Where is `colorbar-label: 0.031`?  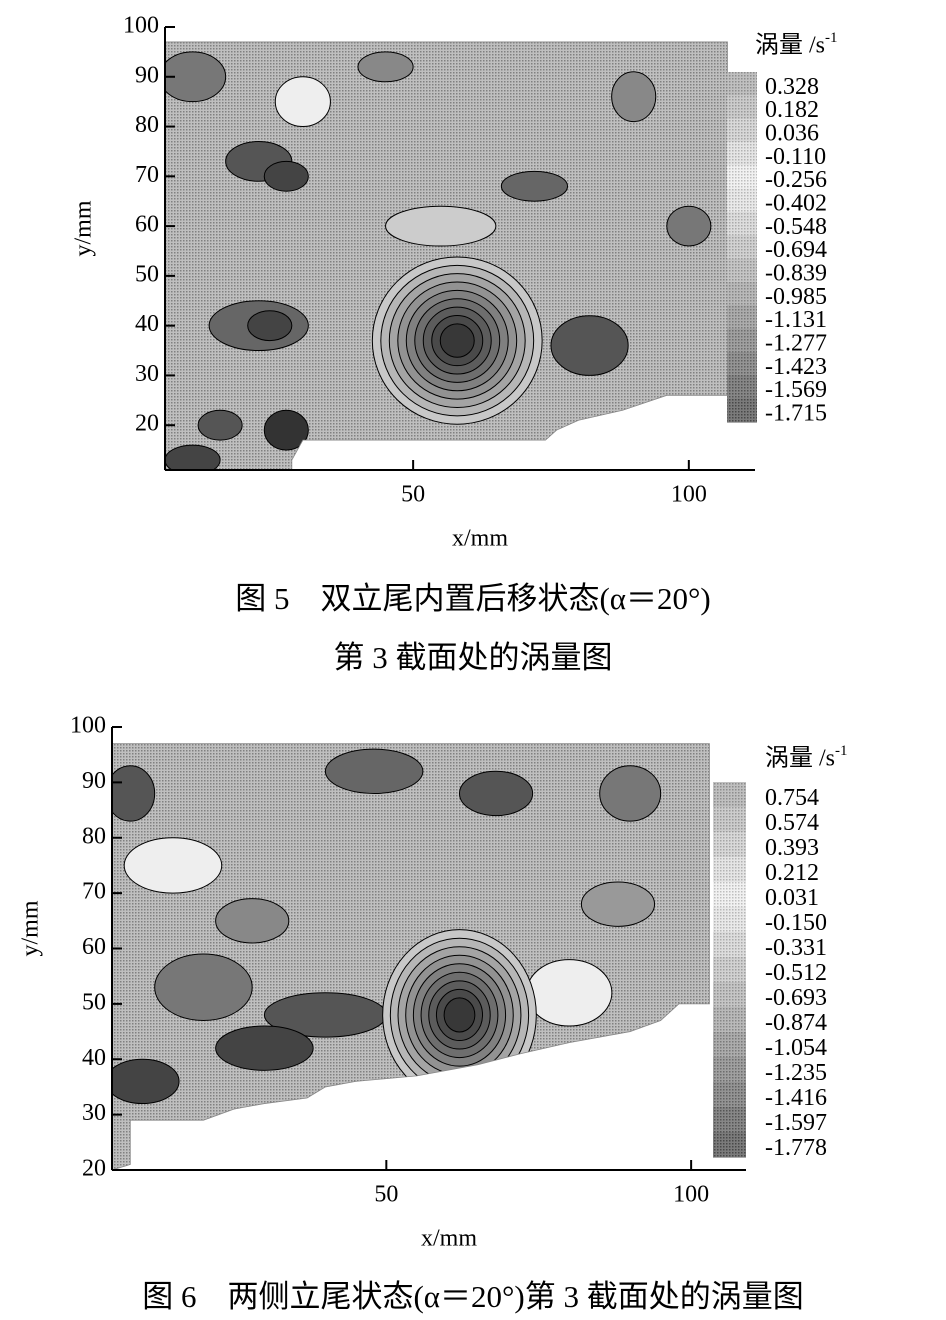
colorbar-label: 0.031 is located at coordinates (792, 898).